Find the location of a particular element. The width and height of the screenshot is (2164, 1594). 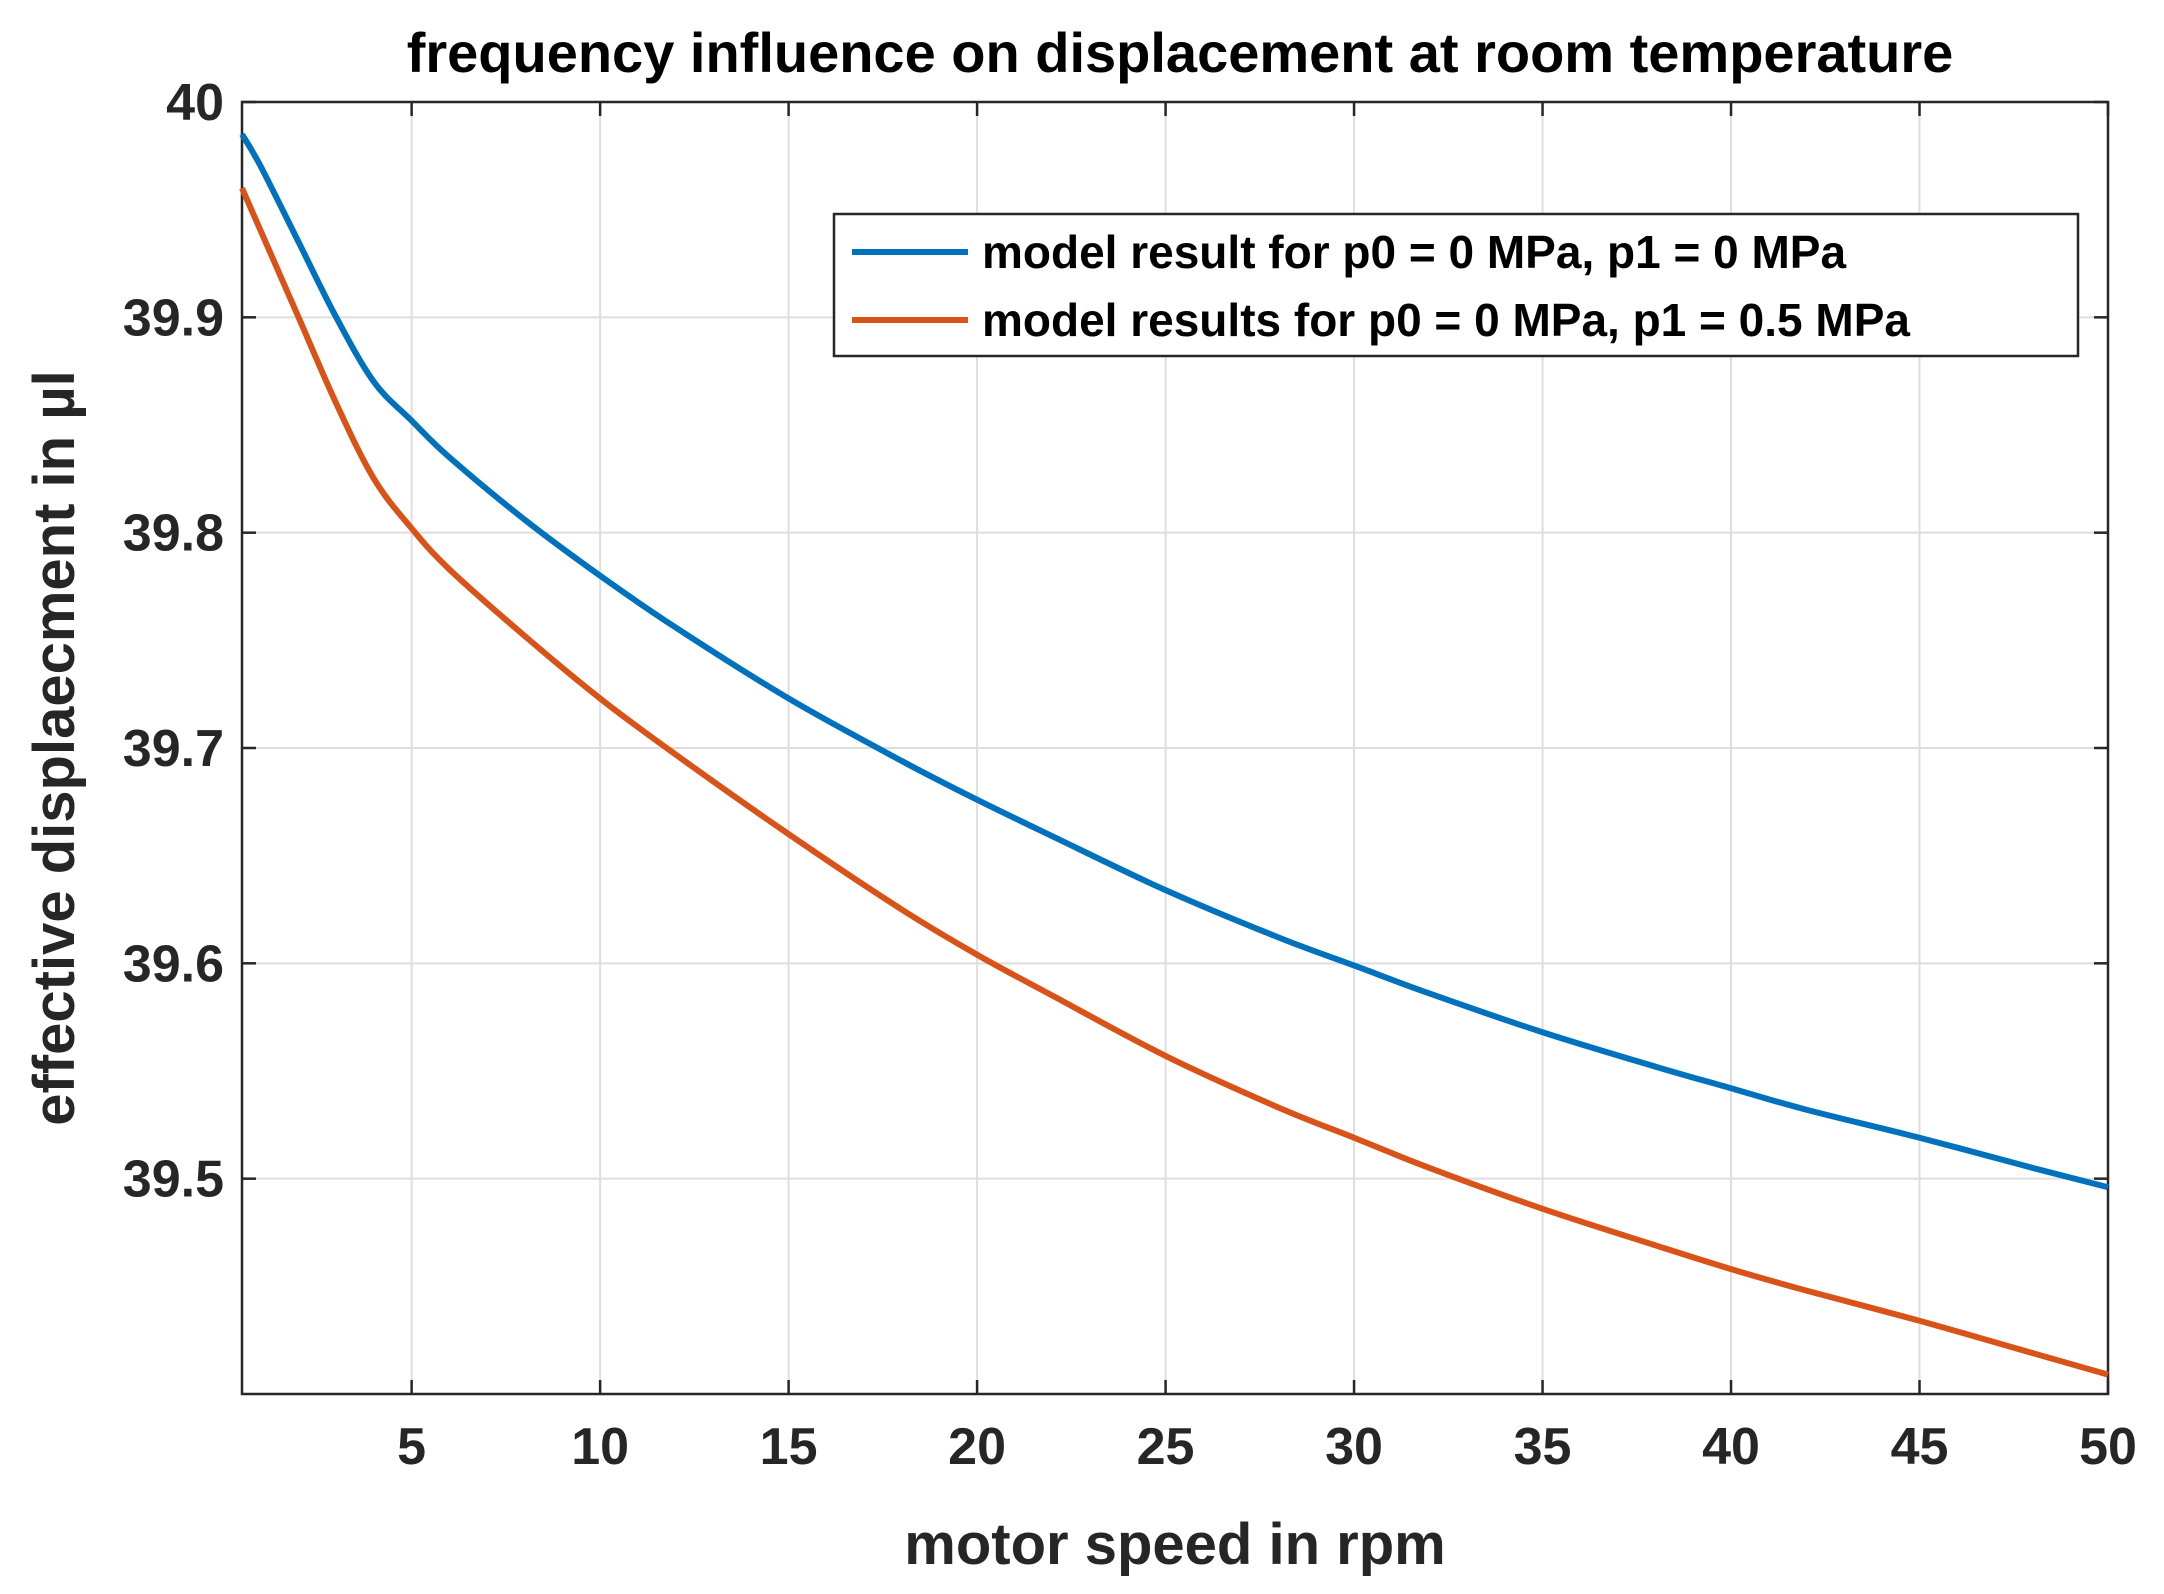

x-tick-label: 10 is located at coordinates (600, 1447).